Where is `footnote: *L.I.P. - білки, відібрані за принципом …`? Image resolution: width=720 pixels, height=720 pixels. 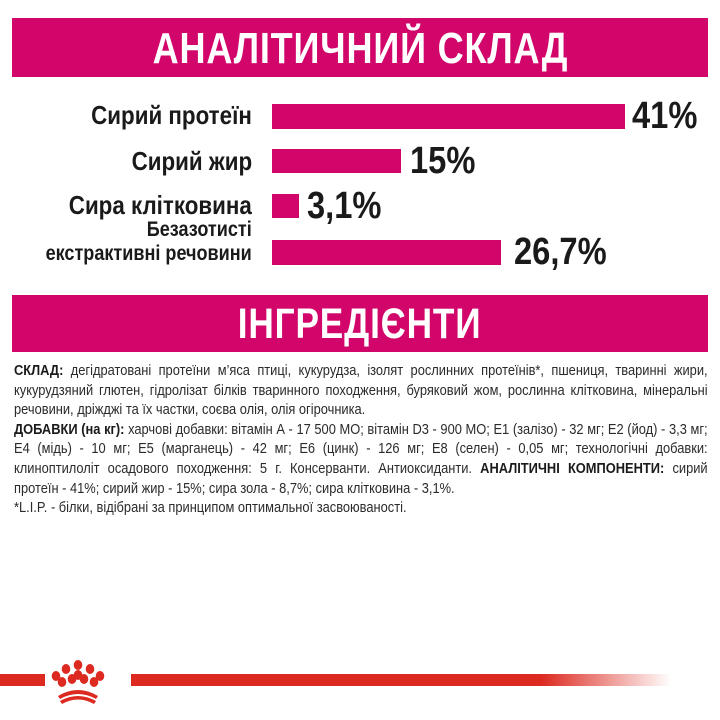 footnote: *L.I.P. - білки, відібрані за принципом … is located at coordinates (210, 508).